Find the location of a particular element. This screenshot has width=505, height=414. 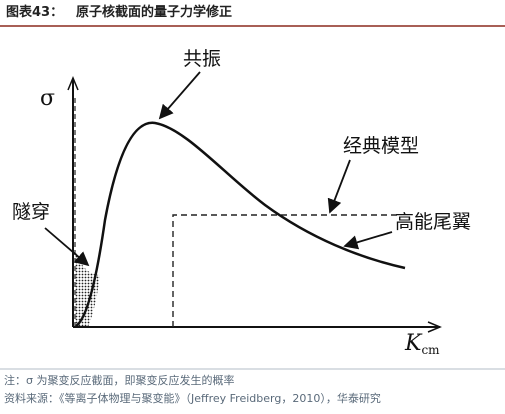

classical-arrow is located at coordinates (339, 186).